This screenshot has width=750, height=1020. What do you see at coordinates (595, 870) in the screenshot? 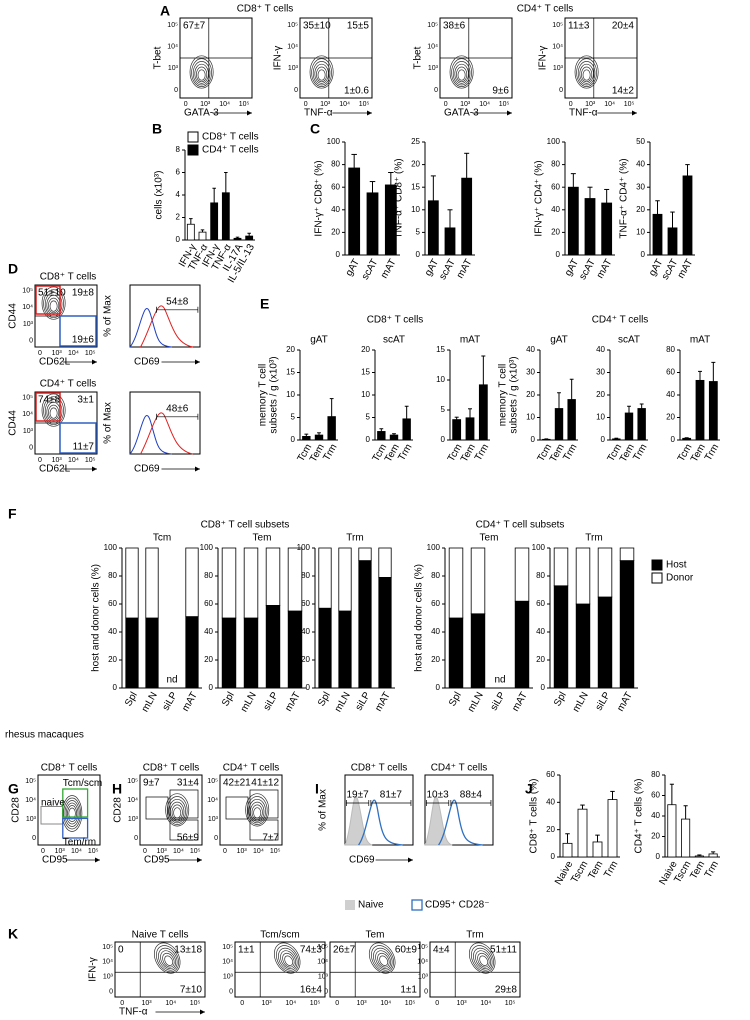
I see `x-tick-label: Tem` at bounding box center [595, 870].